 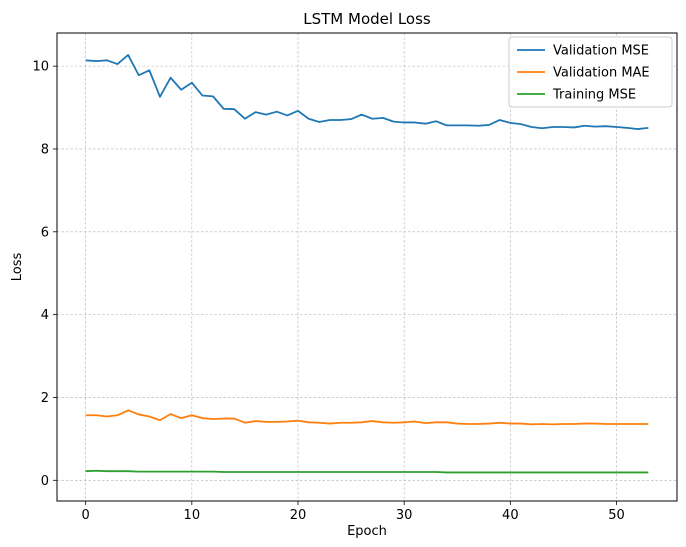 What do you see at coordinates (45, 481) in the screenshot?
I see `y-tick-label: 0` at bounding box center [45, 481].